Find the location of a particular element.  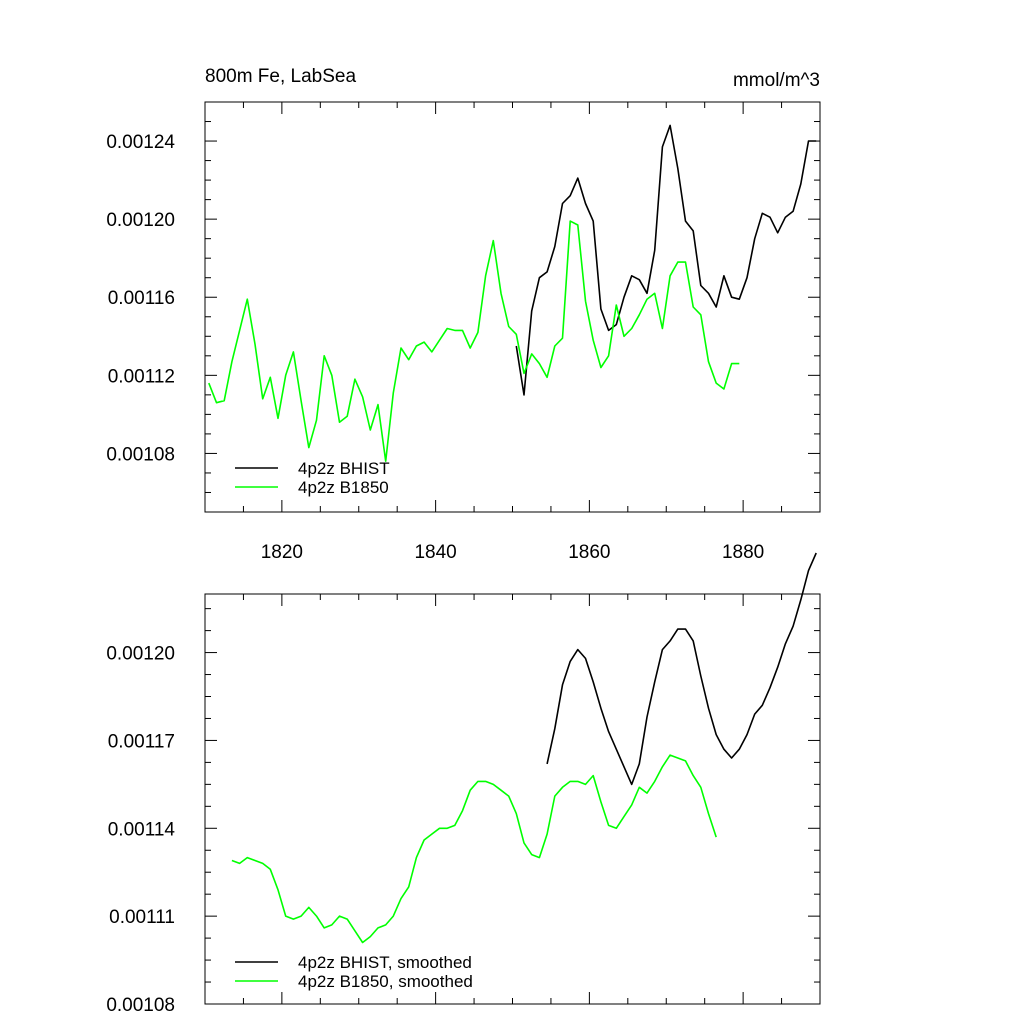

bottom-legend-label-bhist: 4p2z BHIST, smoothed is located at coordinates (385, 962).